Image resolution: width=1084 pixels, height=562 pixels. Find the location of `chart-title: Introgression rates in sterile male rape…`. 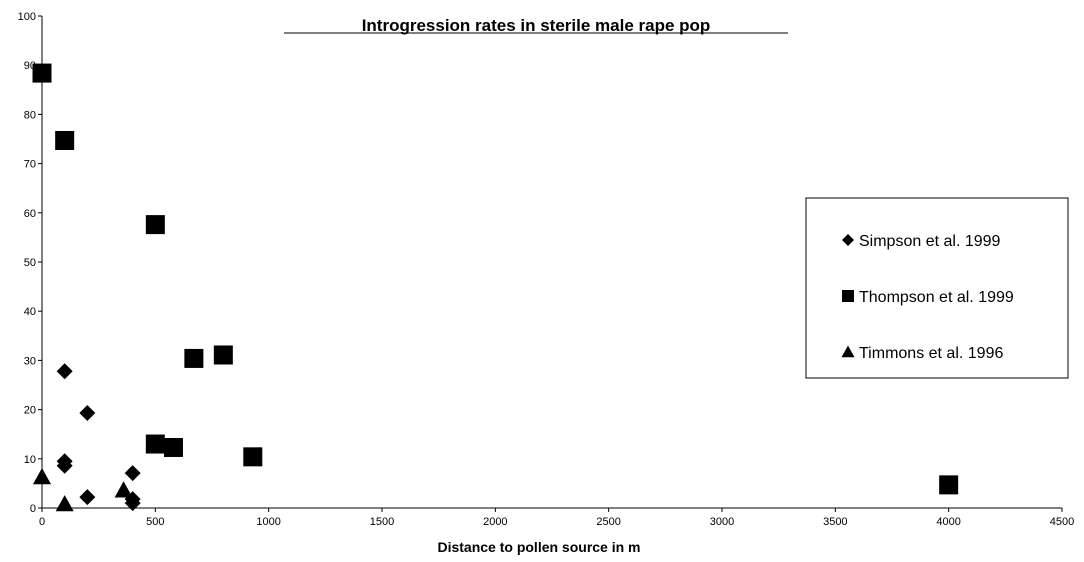

chart-title: Introgression rates in sterile male rape… is located at coordinates (536, 25).